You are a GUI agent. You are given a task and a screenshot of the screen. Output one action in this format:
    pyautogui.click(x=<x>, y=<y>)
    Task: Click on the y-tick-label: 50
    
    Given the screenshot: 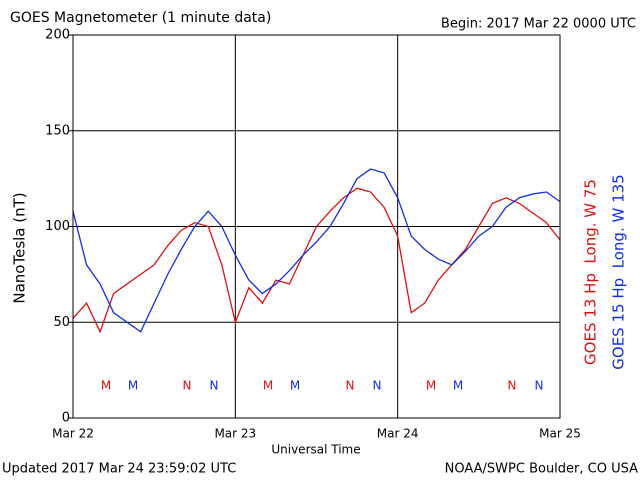 What is the action you would take?
    pyautogui.click(x=61, y=322)
    